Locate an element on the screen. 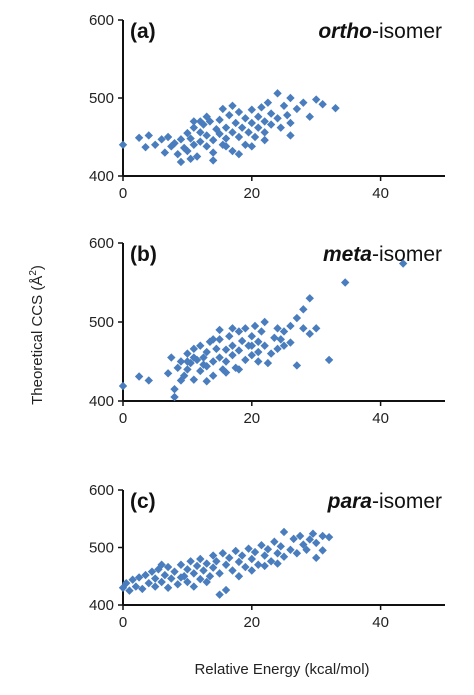  x-tick-label: 20 is located at coordinates (251, 418).